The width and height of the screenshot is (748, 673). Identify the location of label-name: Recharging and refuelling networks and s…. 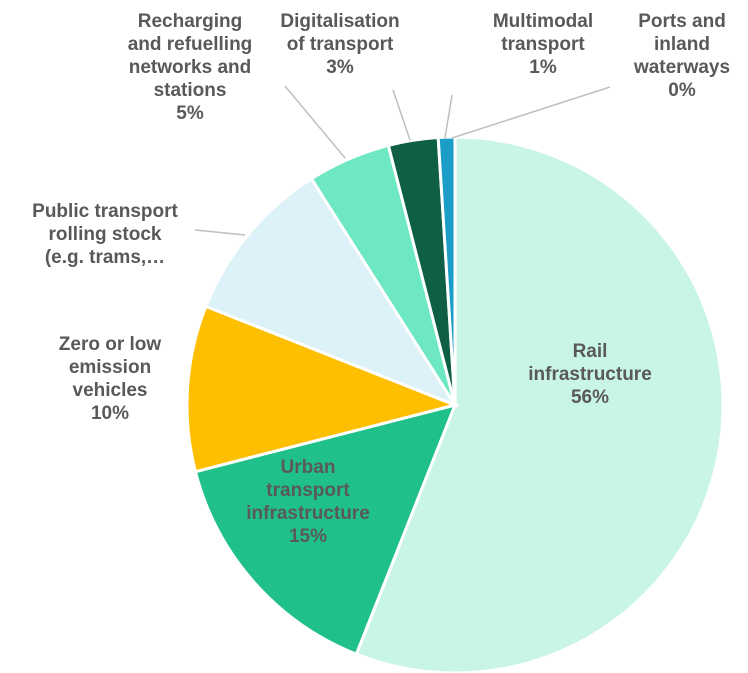
(190, 56).